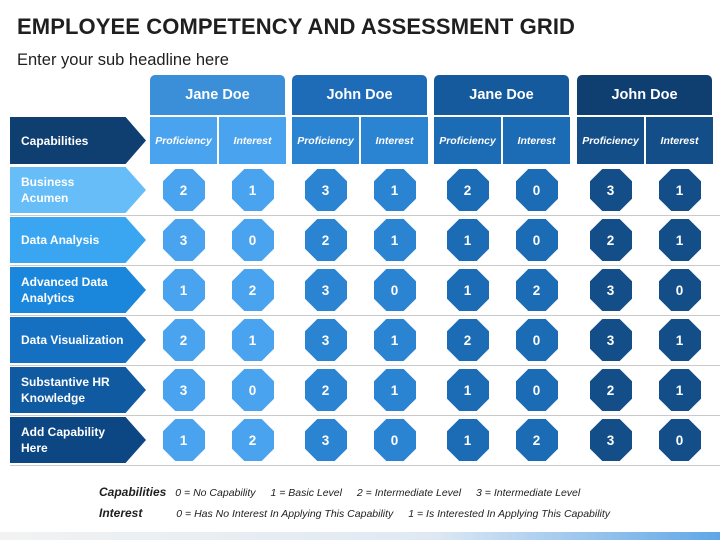 The width and height of the screenshot is (720, 540). I want to click on capabilities-legend-item: 1 = Basic Level, so click(306, 493).